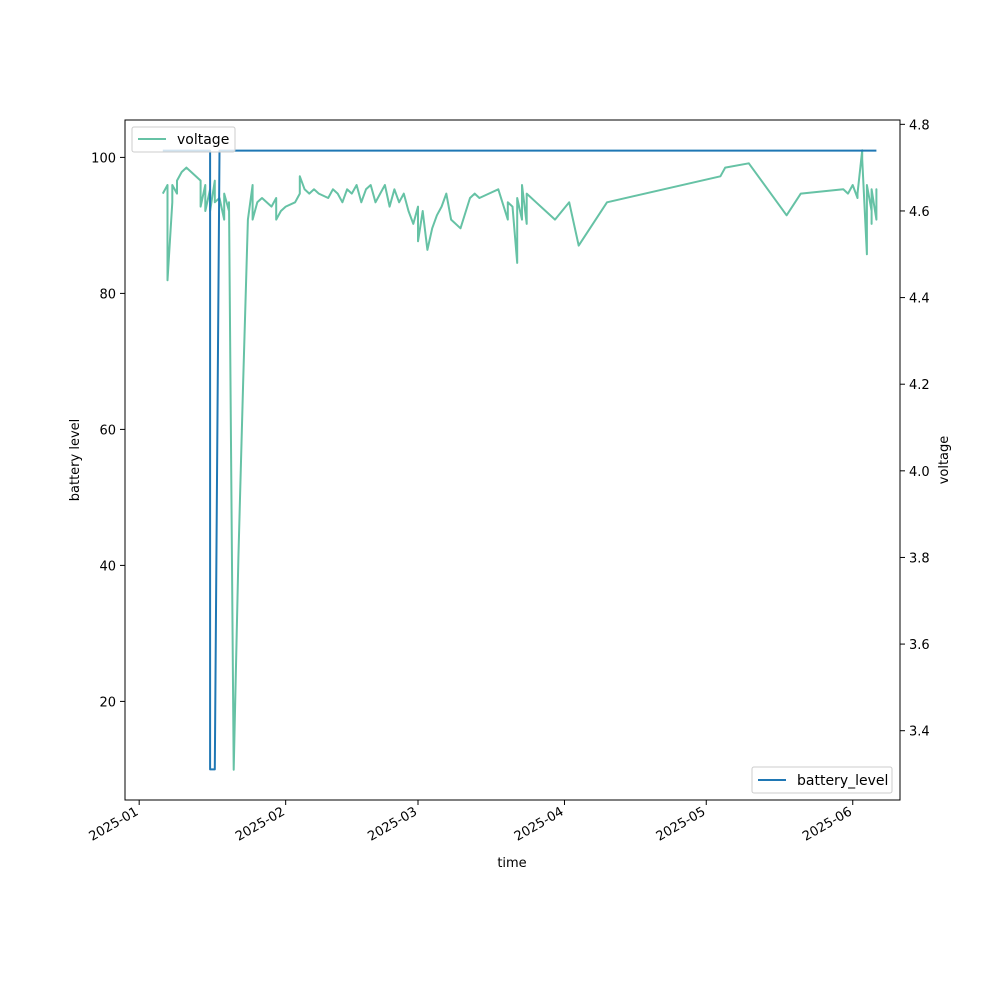 The image size is (1000, 1000). What do you see at coordinates (919, 645) in the screenshot?
I see `y-tick-label-right: 3.6` at bounding box center [919, 645].